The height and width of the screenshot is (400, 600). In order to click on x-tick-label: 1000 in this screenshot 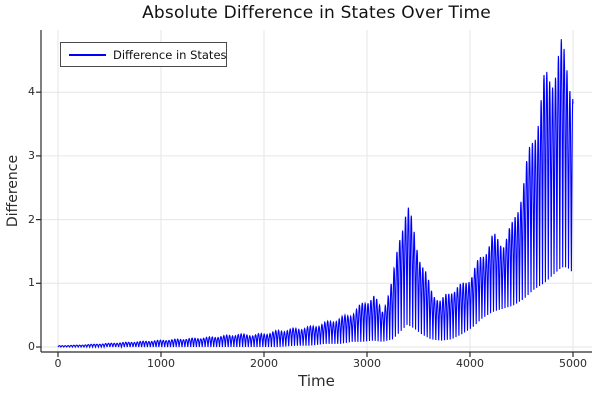, I will do `click(161, 363)`.